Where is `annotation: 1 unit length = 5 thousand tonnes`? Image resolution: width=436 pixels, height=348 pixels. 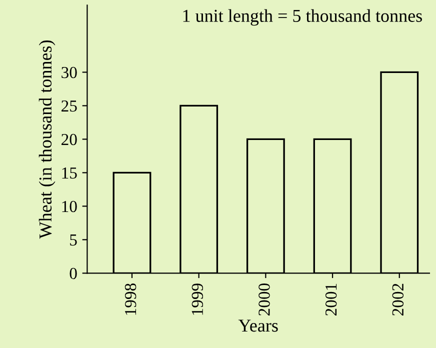 annotation: 1 unit length = 5 thousand tonnes is located at coordinates (302, 17).